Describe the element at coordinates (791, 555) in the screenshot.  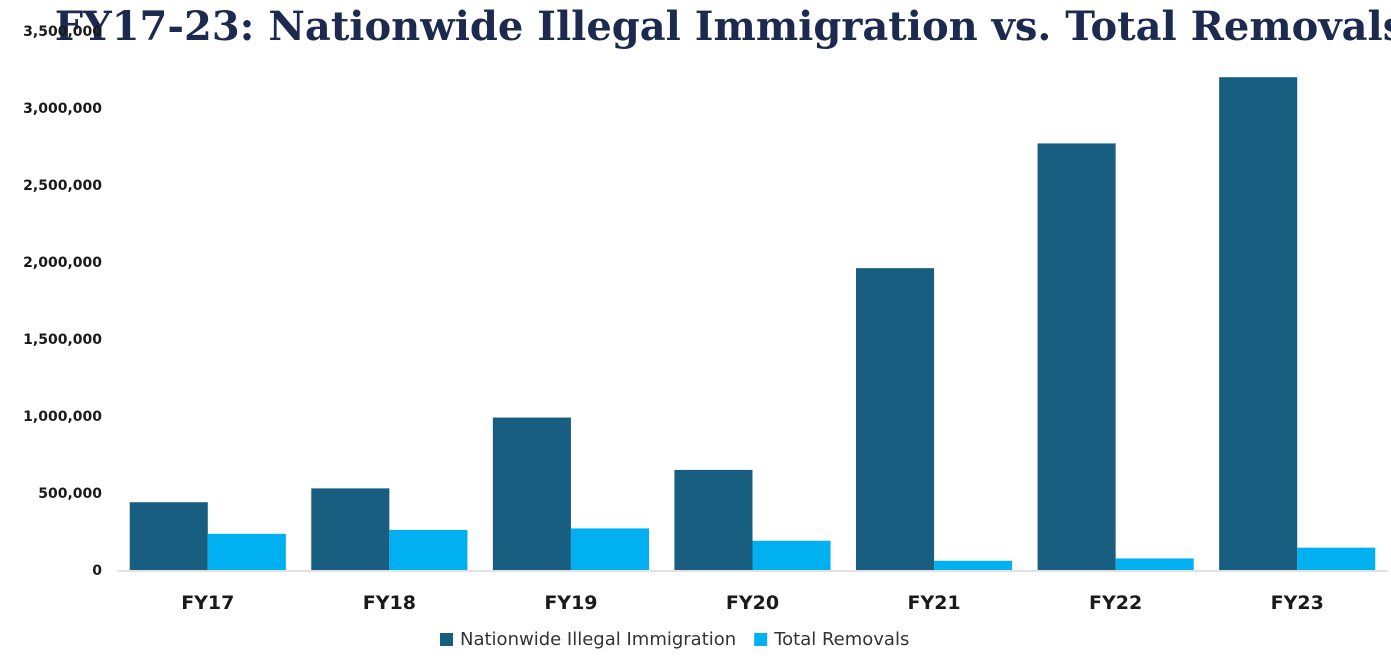
I see `bar-series-2-fy20` at that location.